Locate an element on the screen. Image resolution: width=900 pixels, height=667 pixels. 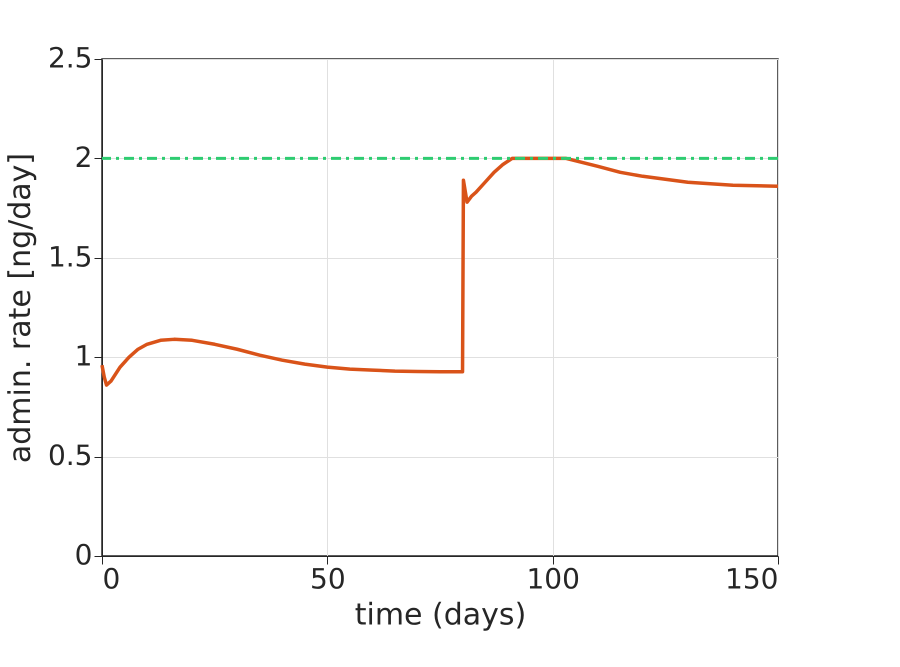
y-axis-title: admin. rate [ng/day] is located at coordinates (20, 308).